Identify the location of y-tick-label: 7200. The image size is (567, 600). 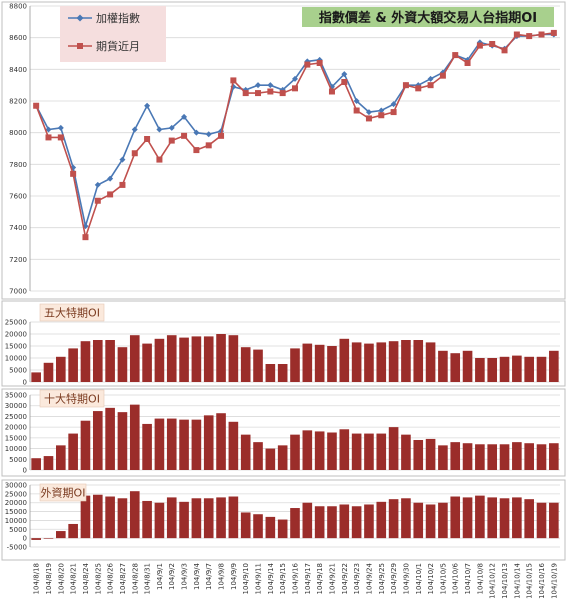
(18, 260).